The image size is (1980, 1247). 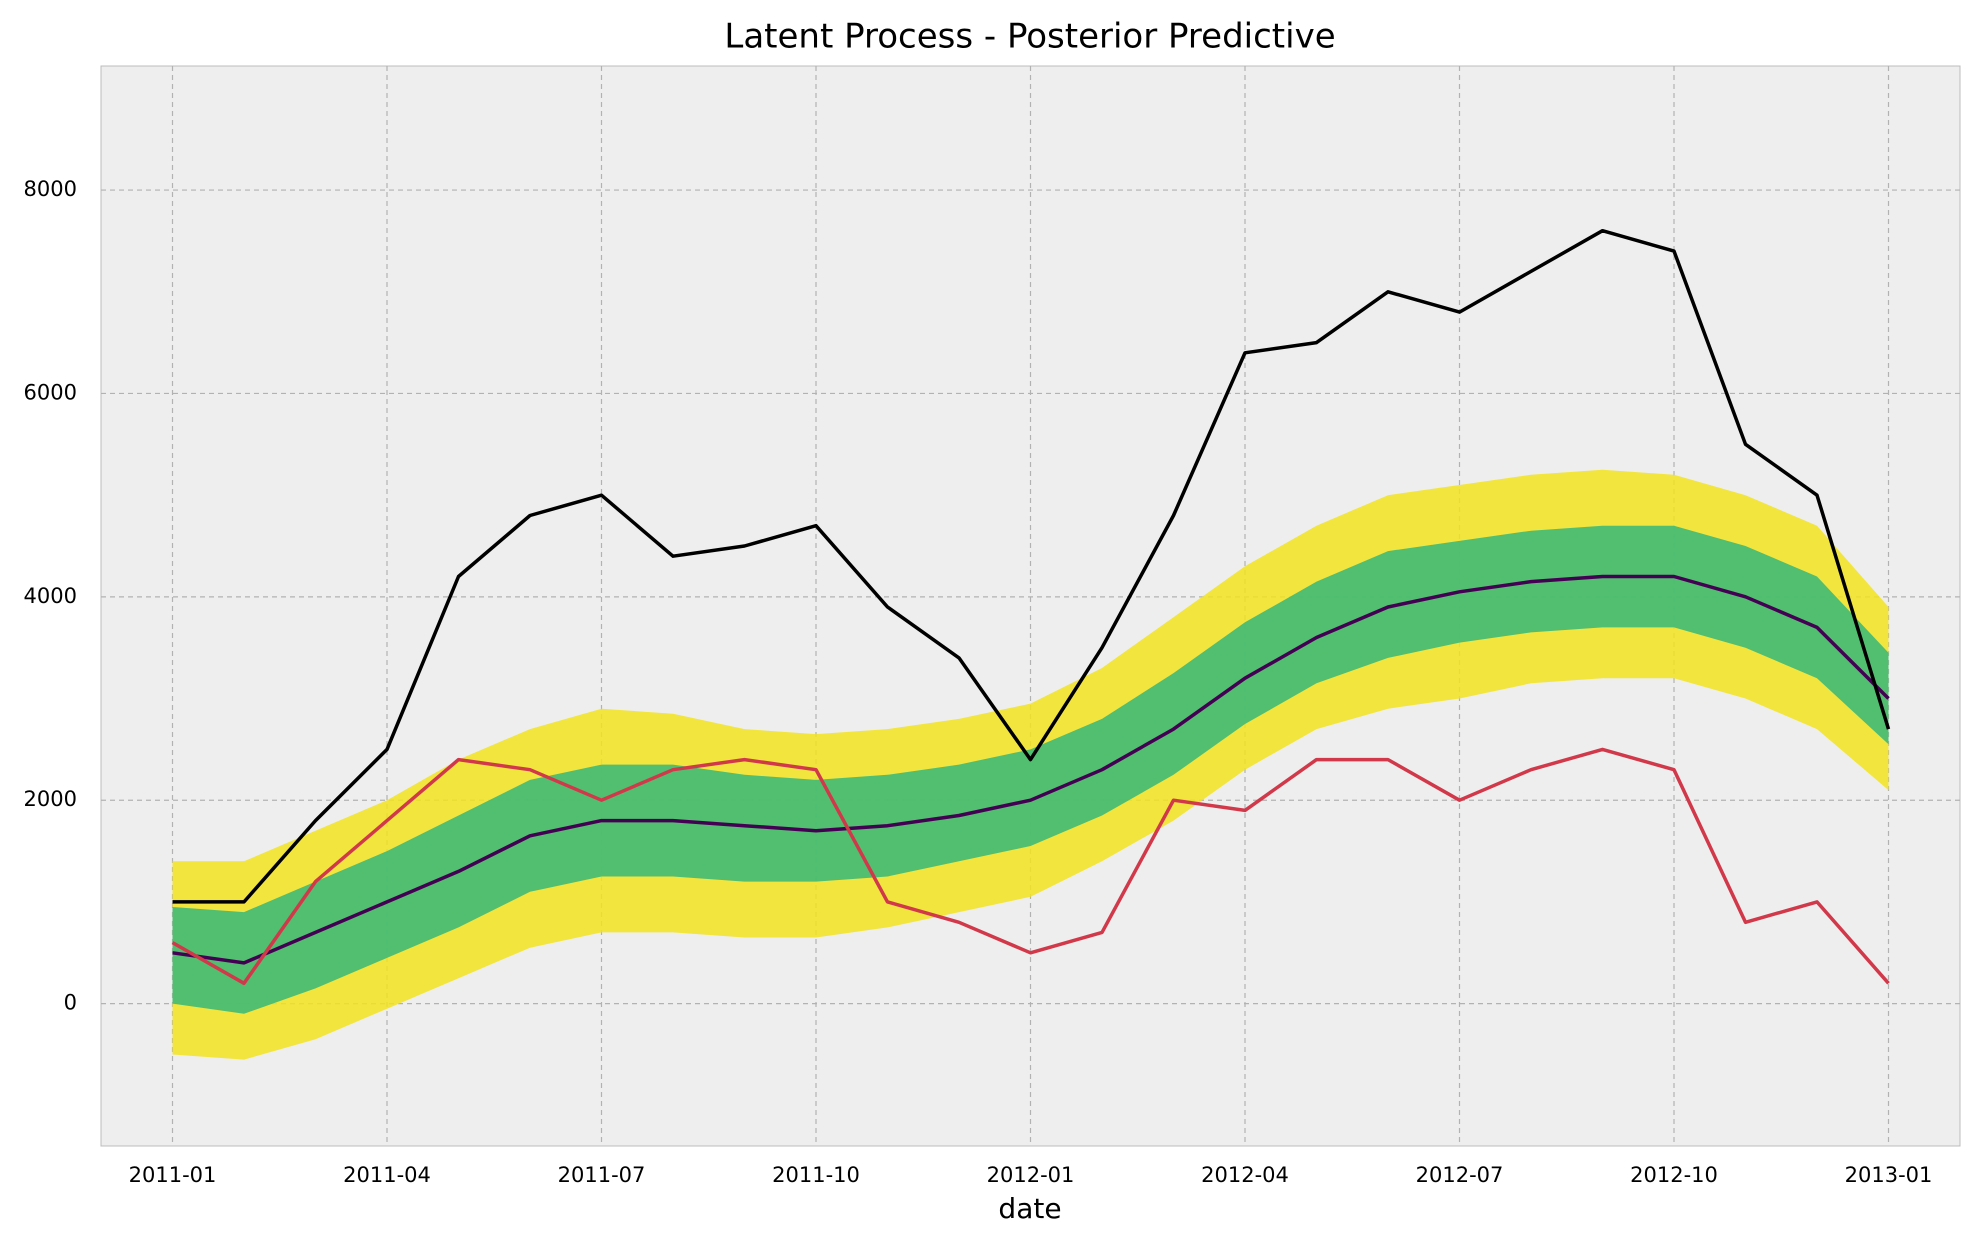 What do you see at coordinates (816, 1175) in the screenshot?
I see `x-tick-label: 2011-10` at bounding box center [816, 1175].